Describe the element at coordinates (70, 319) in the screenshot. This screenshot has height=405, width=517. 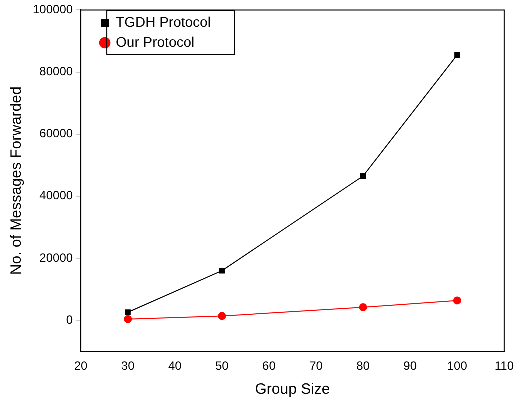
I see `y-tick-label: 0` at that location.